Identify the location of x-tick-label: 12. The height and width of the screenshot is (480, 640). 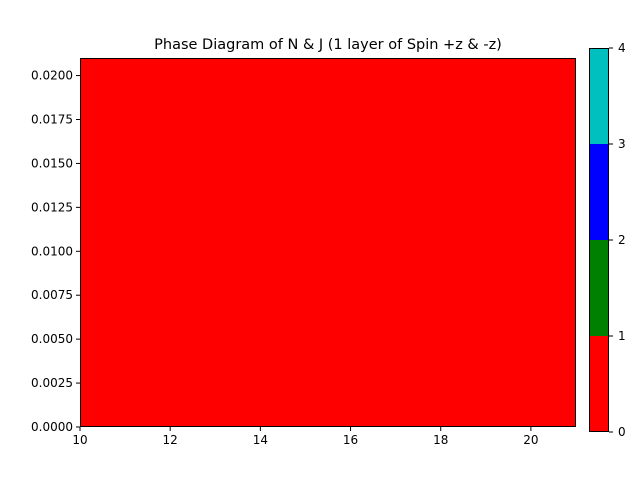
(170, 440).